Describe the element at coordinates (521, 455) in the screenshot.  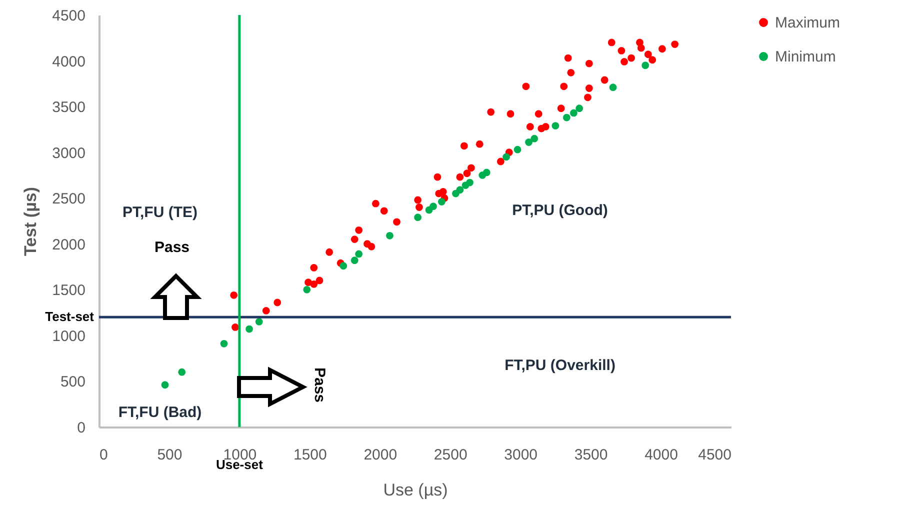
I see `x-tick-label: 3000` at that location.